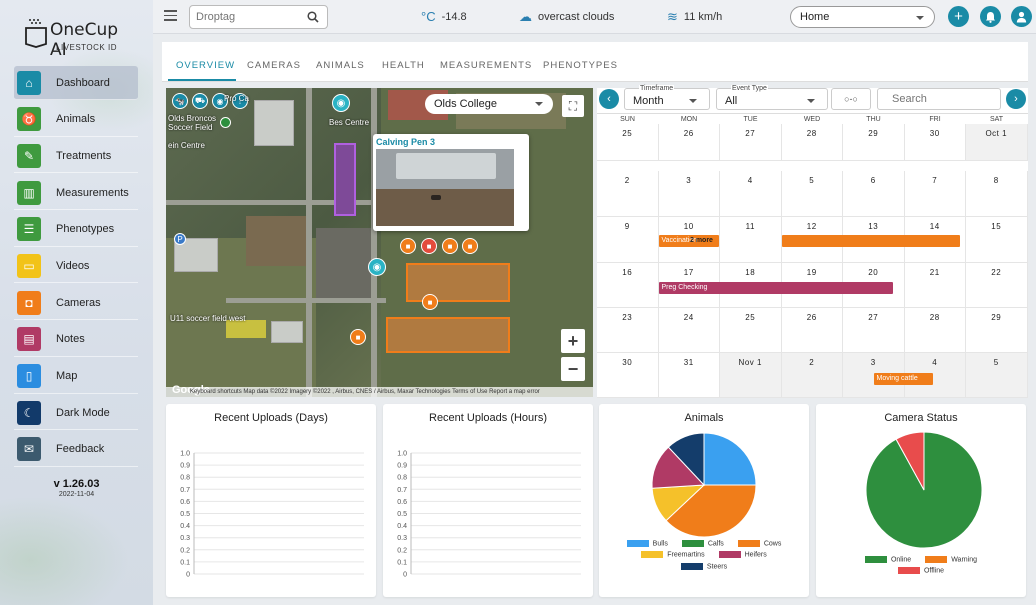 The height and width of the screenshot is (605, 1036). What do you see at coordinates (76, 450) in the screenshot?
I see `sidebar-item-feedback: ✉ Feedback` at bounding box center [76, 450].